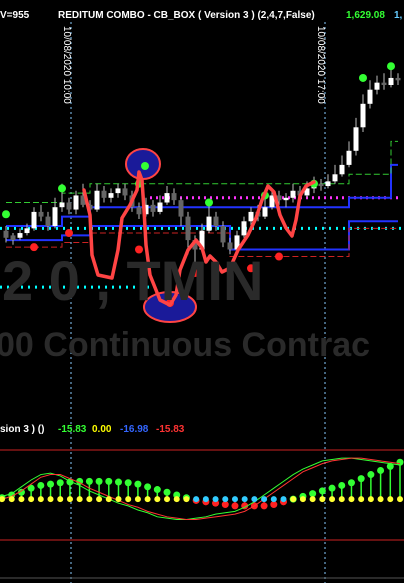  Describe the element at coordinates (398, 15) in the screenshot. I see `last-value-2: 1,` at that location.